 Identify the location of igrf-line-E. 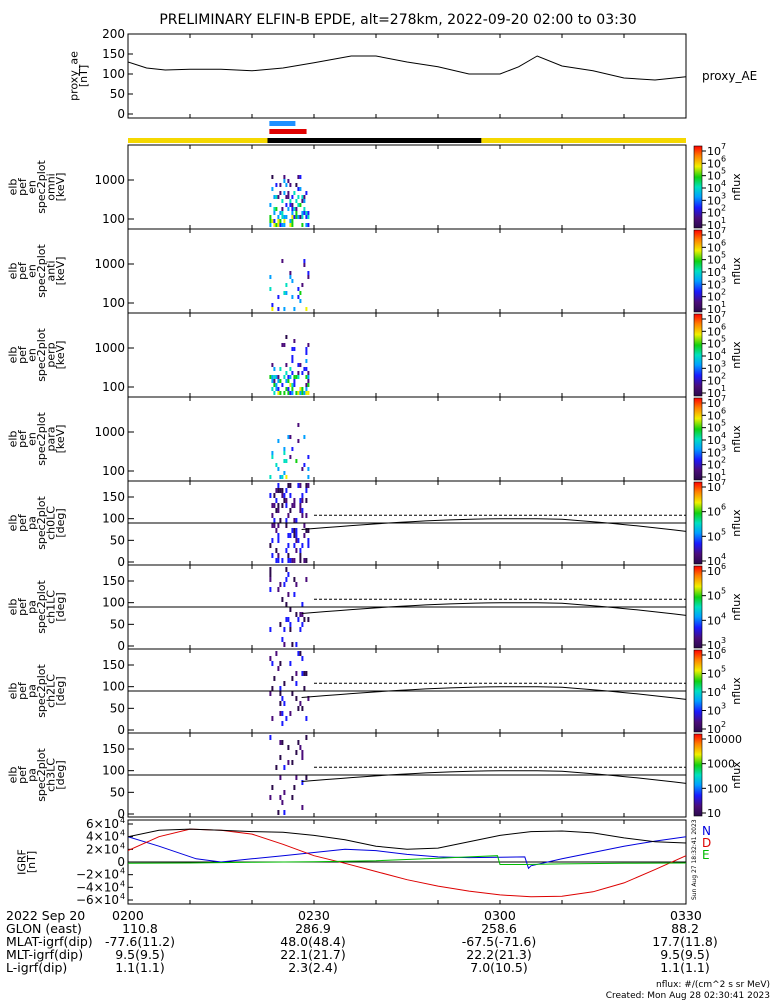
(407, 860).